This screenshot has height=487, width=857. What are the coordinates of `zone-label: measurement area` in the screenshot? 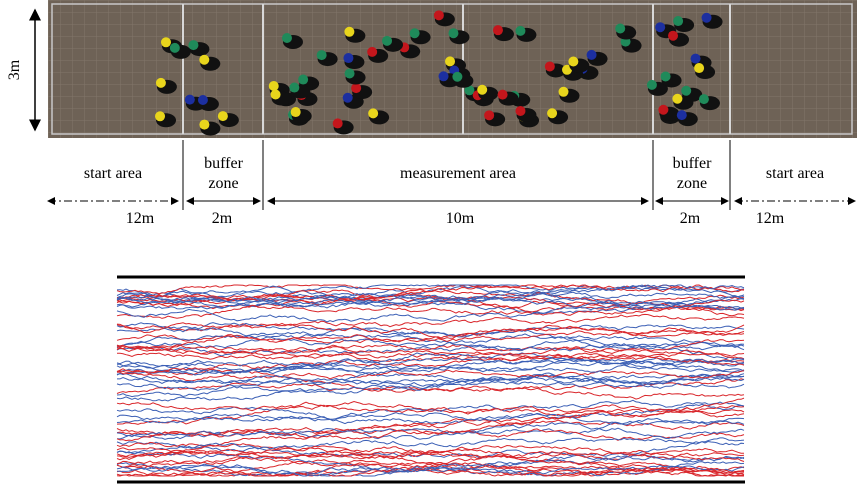 It's located at (458, 173).